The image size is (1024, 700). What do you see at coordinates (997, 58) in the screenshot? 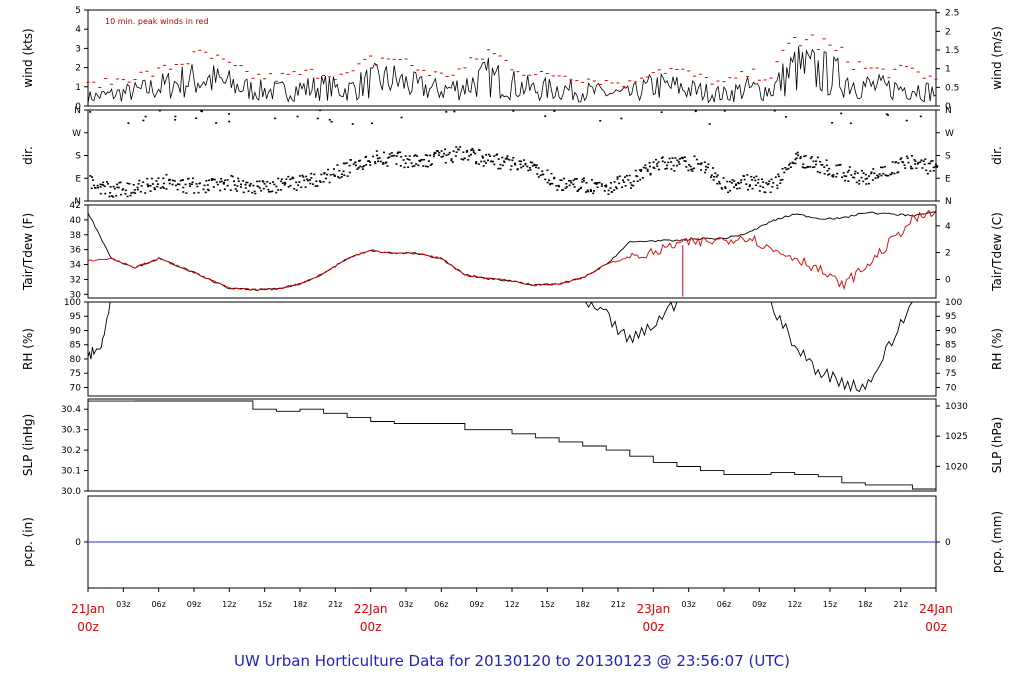
I see `wind-ylabel-right: wind (m/s)` at bounding box center [997, 58].